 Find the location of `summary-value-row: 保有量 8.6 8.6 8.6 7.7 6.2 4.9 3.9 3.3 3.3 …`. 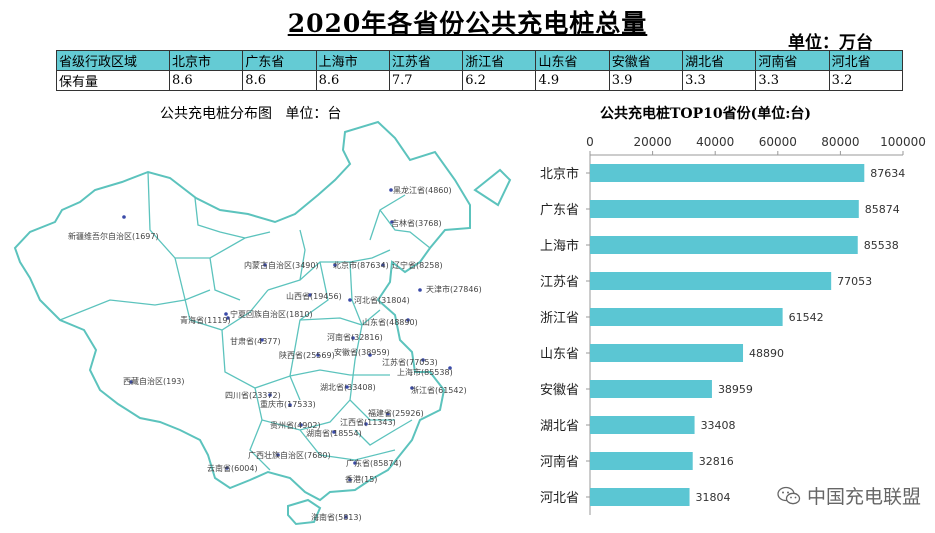

summary-value-row: 保有量 8.6 8.6 8.6 7.7 6.2 4.9 3.9 3.3 3.3 … is located at coordinates (480, 80).